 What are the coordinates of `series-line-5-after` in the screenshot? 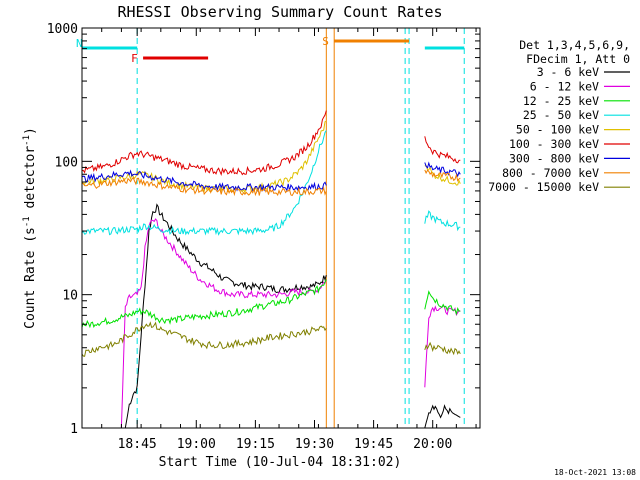 It's located at (442, 150).